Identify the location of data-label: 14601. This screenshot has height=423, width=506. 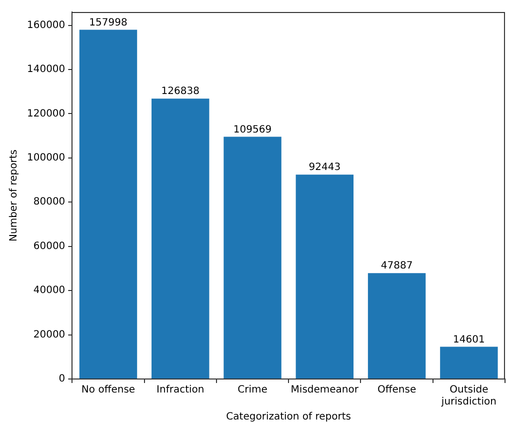
(469, 340).